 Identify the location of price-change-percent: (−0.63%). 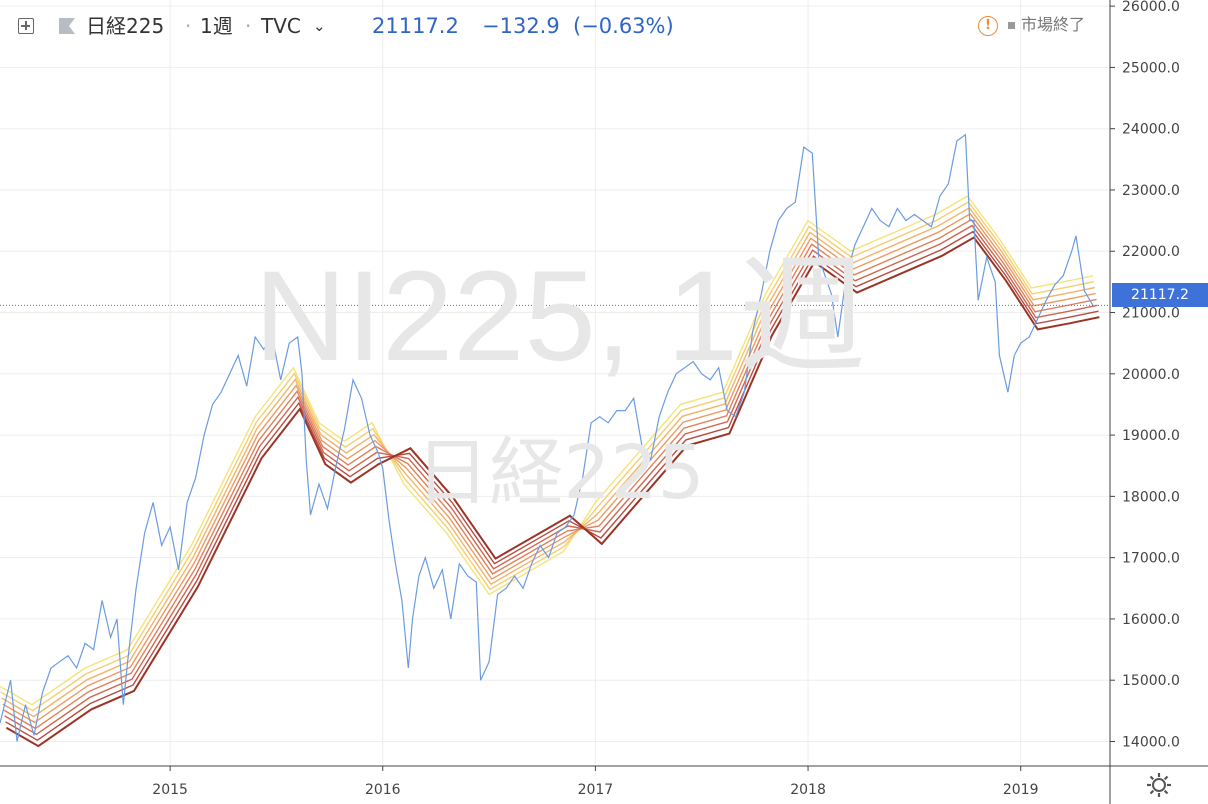
(623, 26).